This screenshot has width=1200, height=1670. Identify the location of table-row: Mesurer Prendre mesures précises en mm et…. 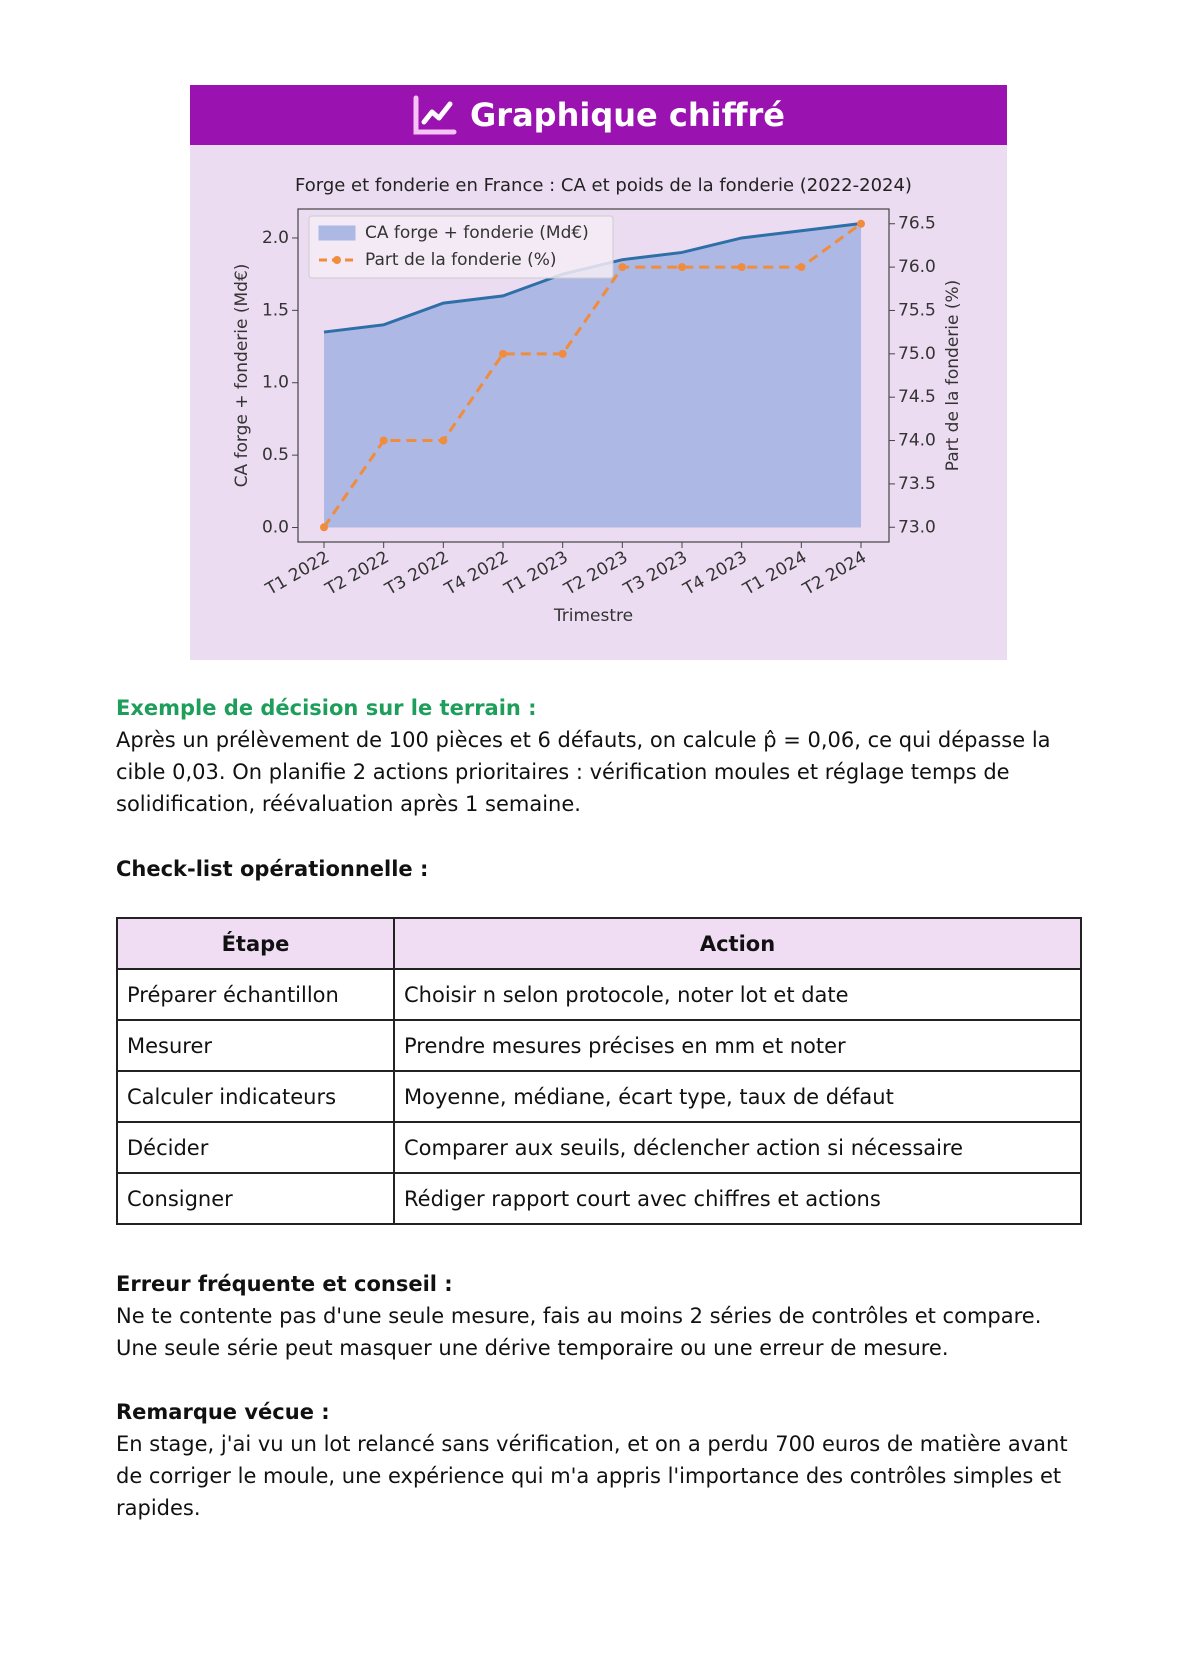
(599, 1045).